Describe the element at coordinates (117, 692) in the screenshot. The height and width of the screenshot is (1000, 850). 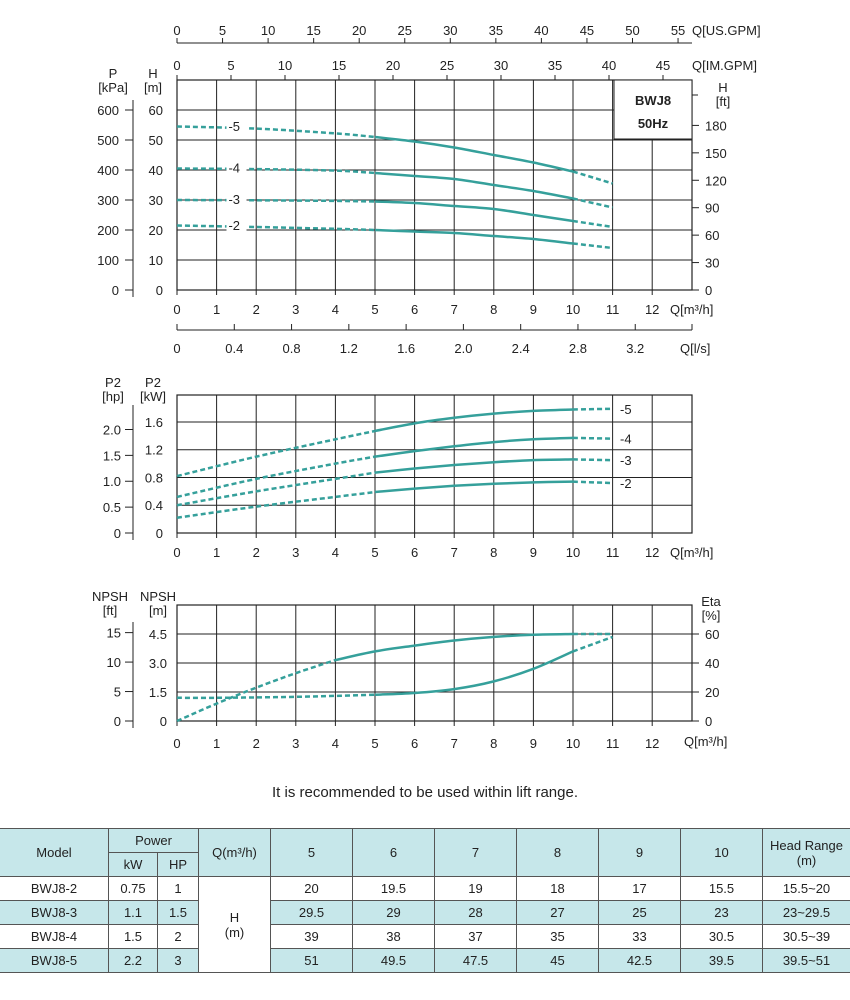
I see `npsh-ft-tick-label: 5` at that location.